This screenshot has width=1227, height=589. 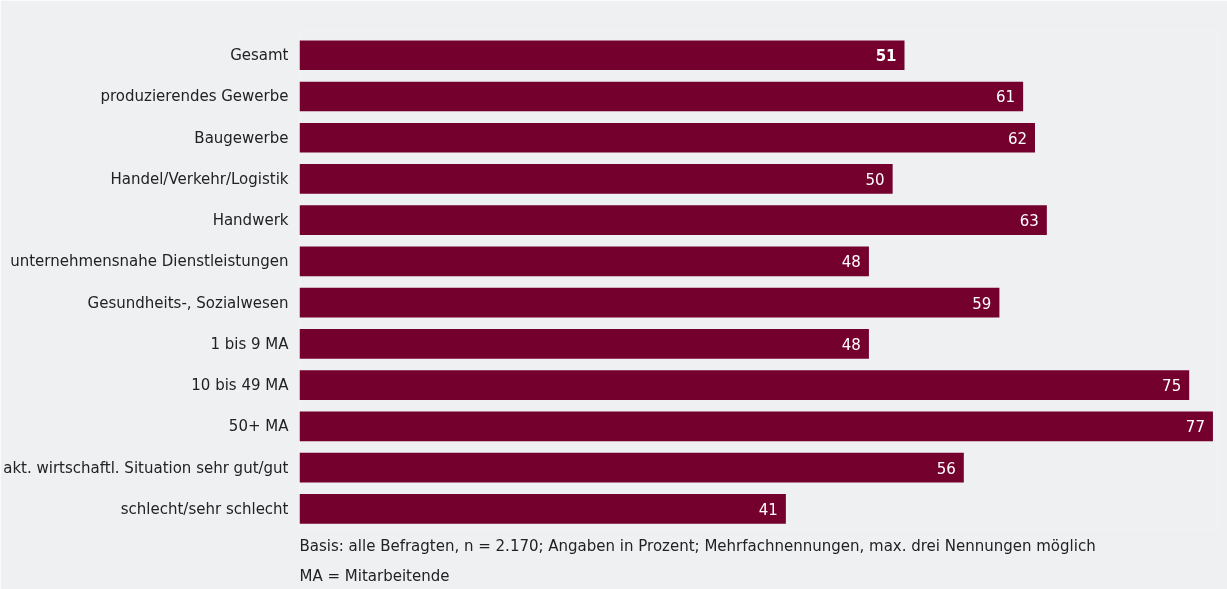 What do you see at coordinates (768, 509) in the screenshot?
I see `data-label: 41` at bounding box center [768, 509].